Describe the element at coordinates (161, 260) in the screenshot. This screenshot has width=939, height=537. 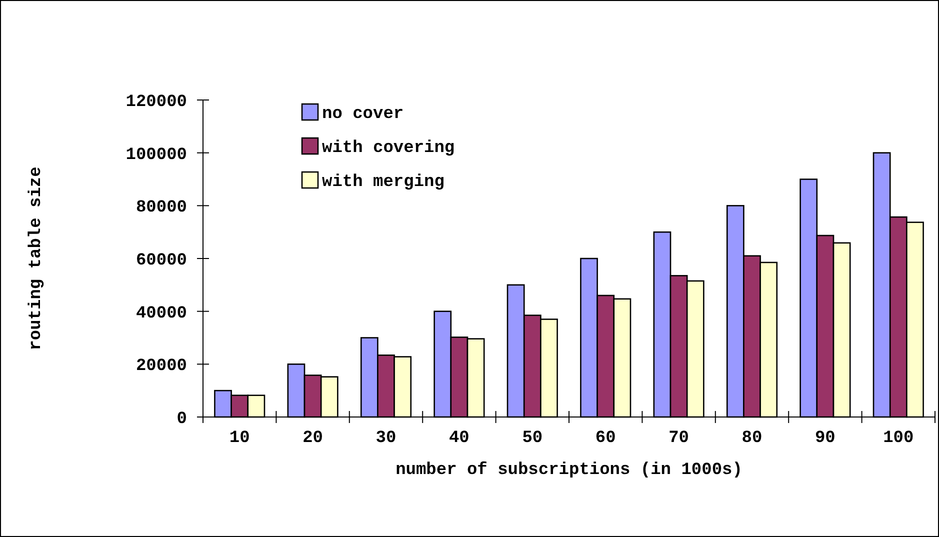
I see `y-tick-label: 60000` at that location.